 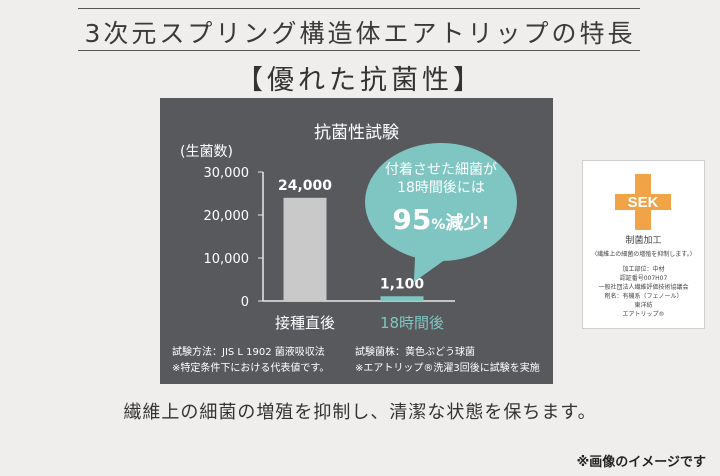 I want to click on sek-description: （繊維上の細菌の増殖を抑制します。）, so click(x=643, y=254).